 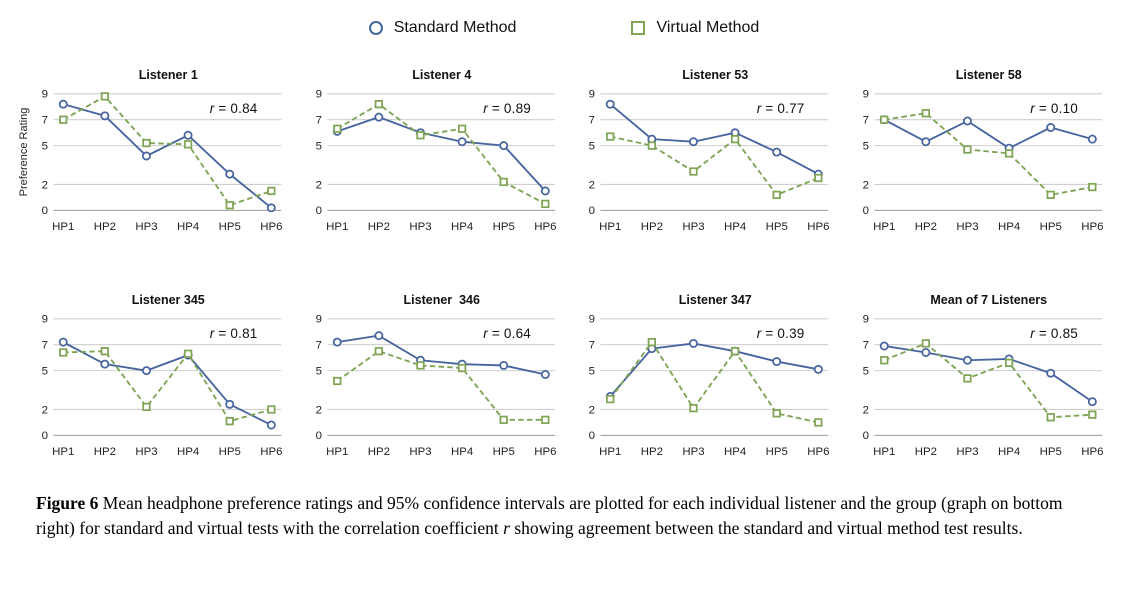 I want to click on r-value: = 0.10, so click(x=1056, y=108).